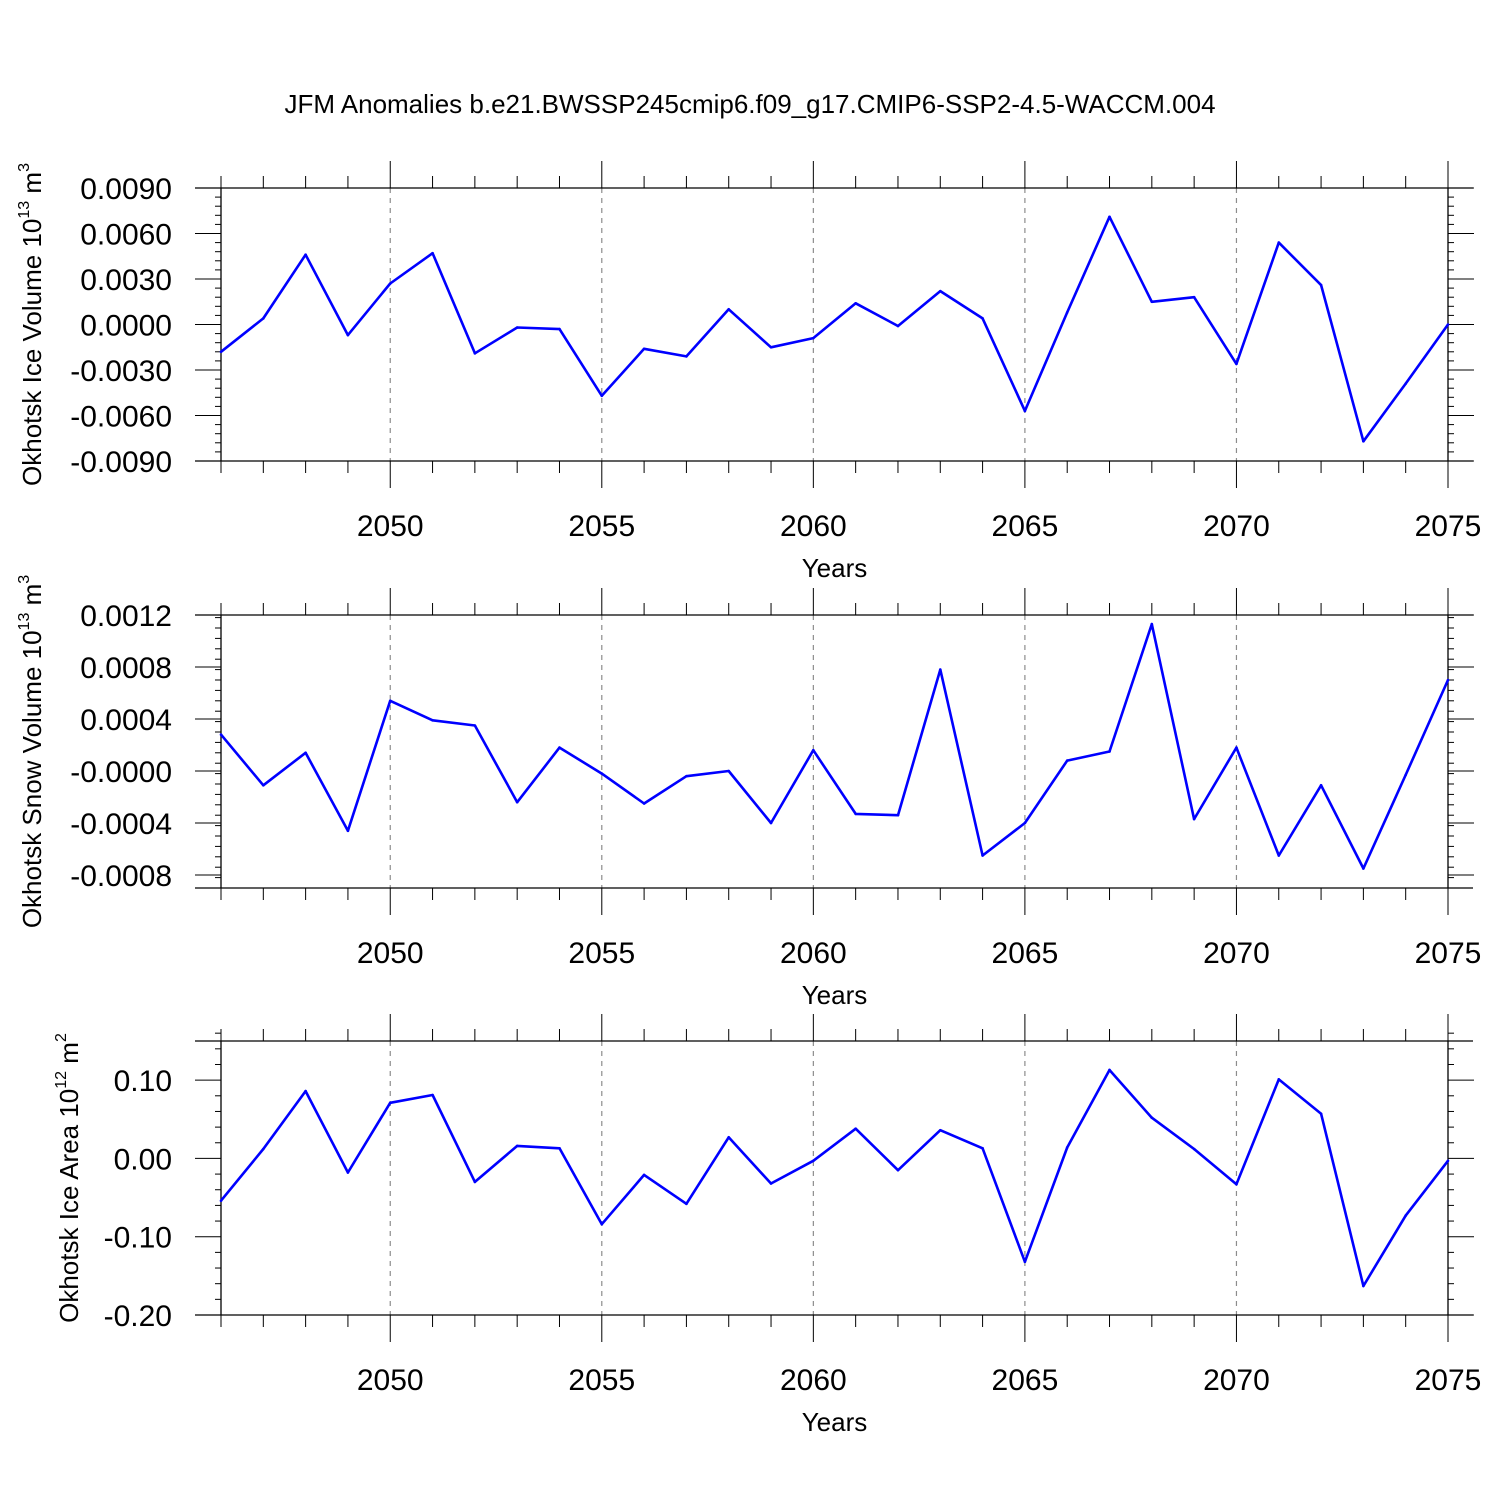 The height and width of the screenshot is (1500, 1500). I want to click on x-tick-label: 2060, so click(813, 953).